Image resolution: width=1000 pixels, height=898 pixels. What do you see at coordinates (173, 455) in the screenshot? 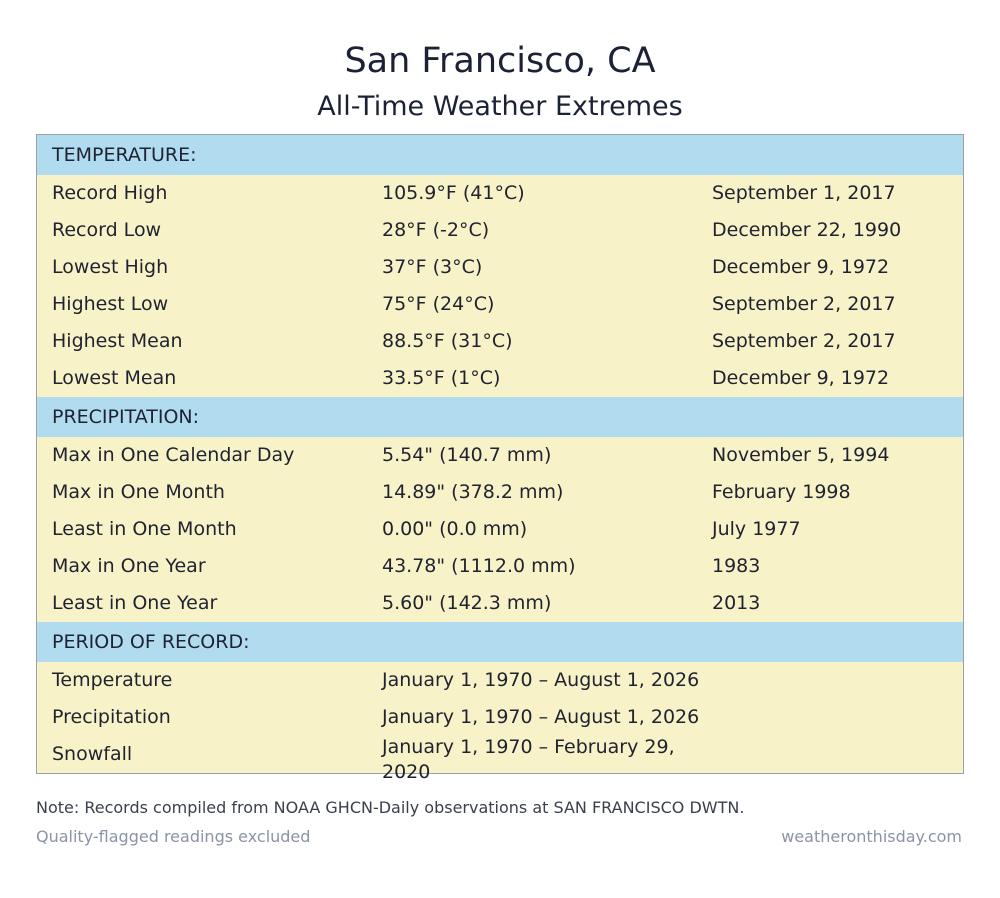
I see `row-label: Max in One Calendar Day` at bounding box center [173, 455].